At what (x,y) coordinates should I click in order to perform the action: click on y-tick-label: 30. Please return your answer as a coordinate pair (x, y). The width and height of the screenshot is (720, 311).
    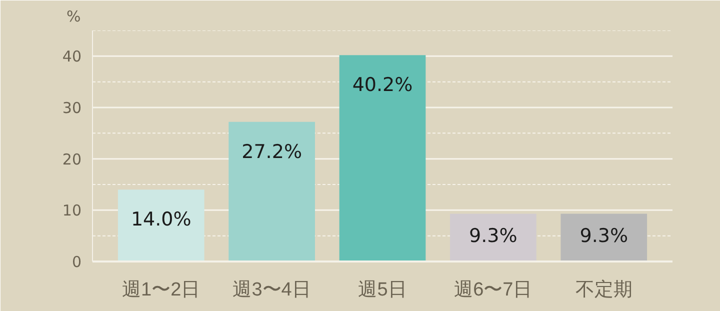
    Looking at the image, I should click on (72, 108).